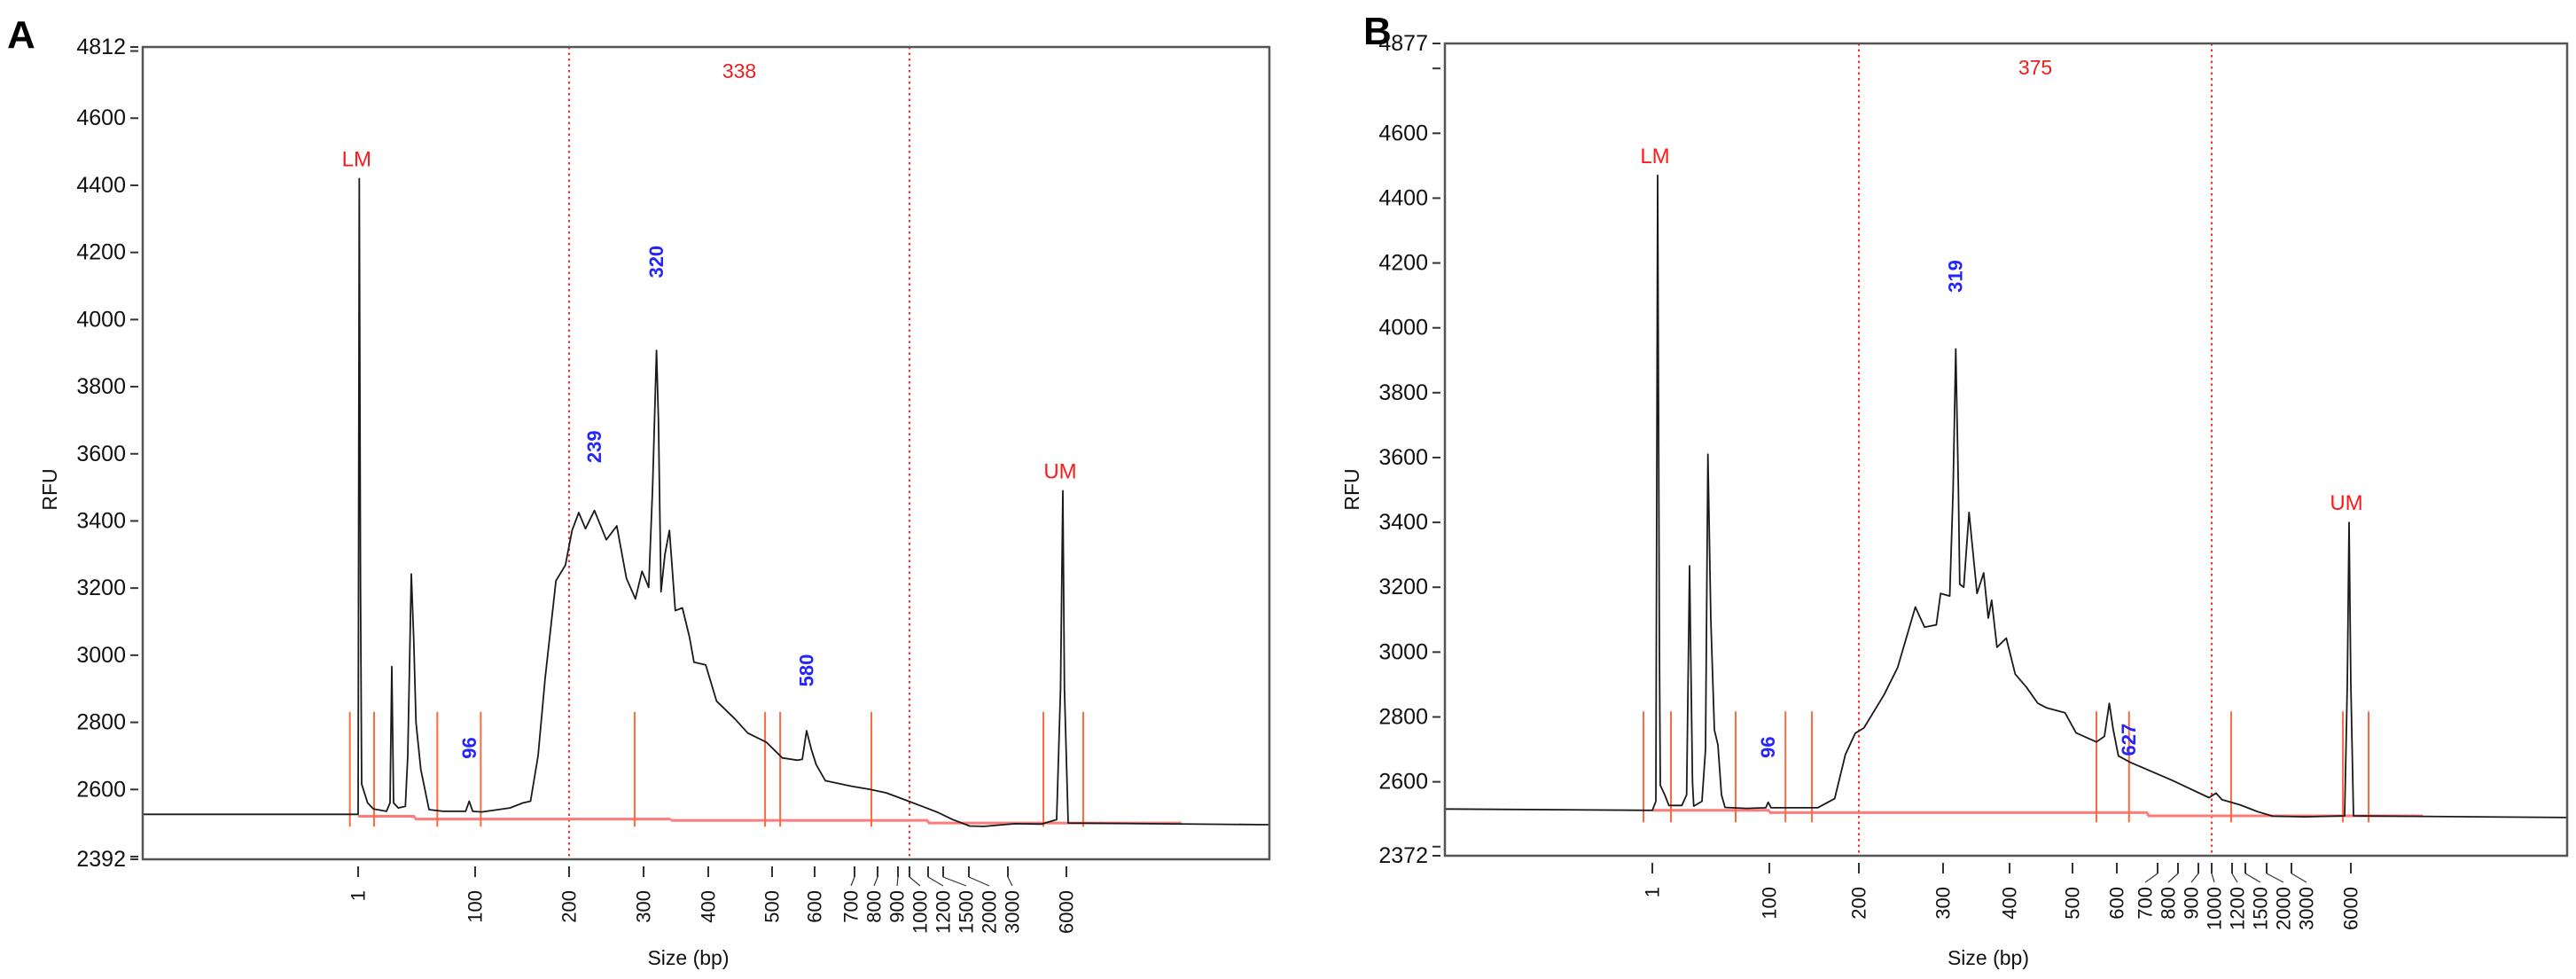 Image resolution: width=2576 pixels, height=979 pixels. Describe the element at coordinates (1956, 276) in the screenshot. I see `peak-size-label: 319` at that location.